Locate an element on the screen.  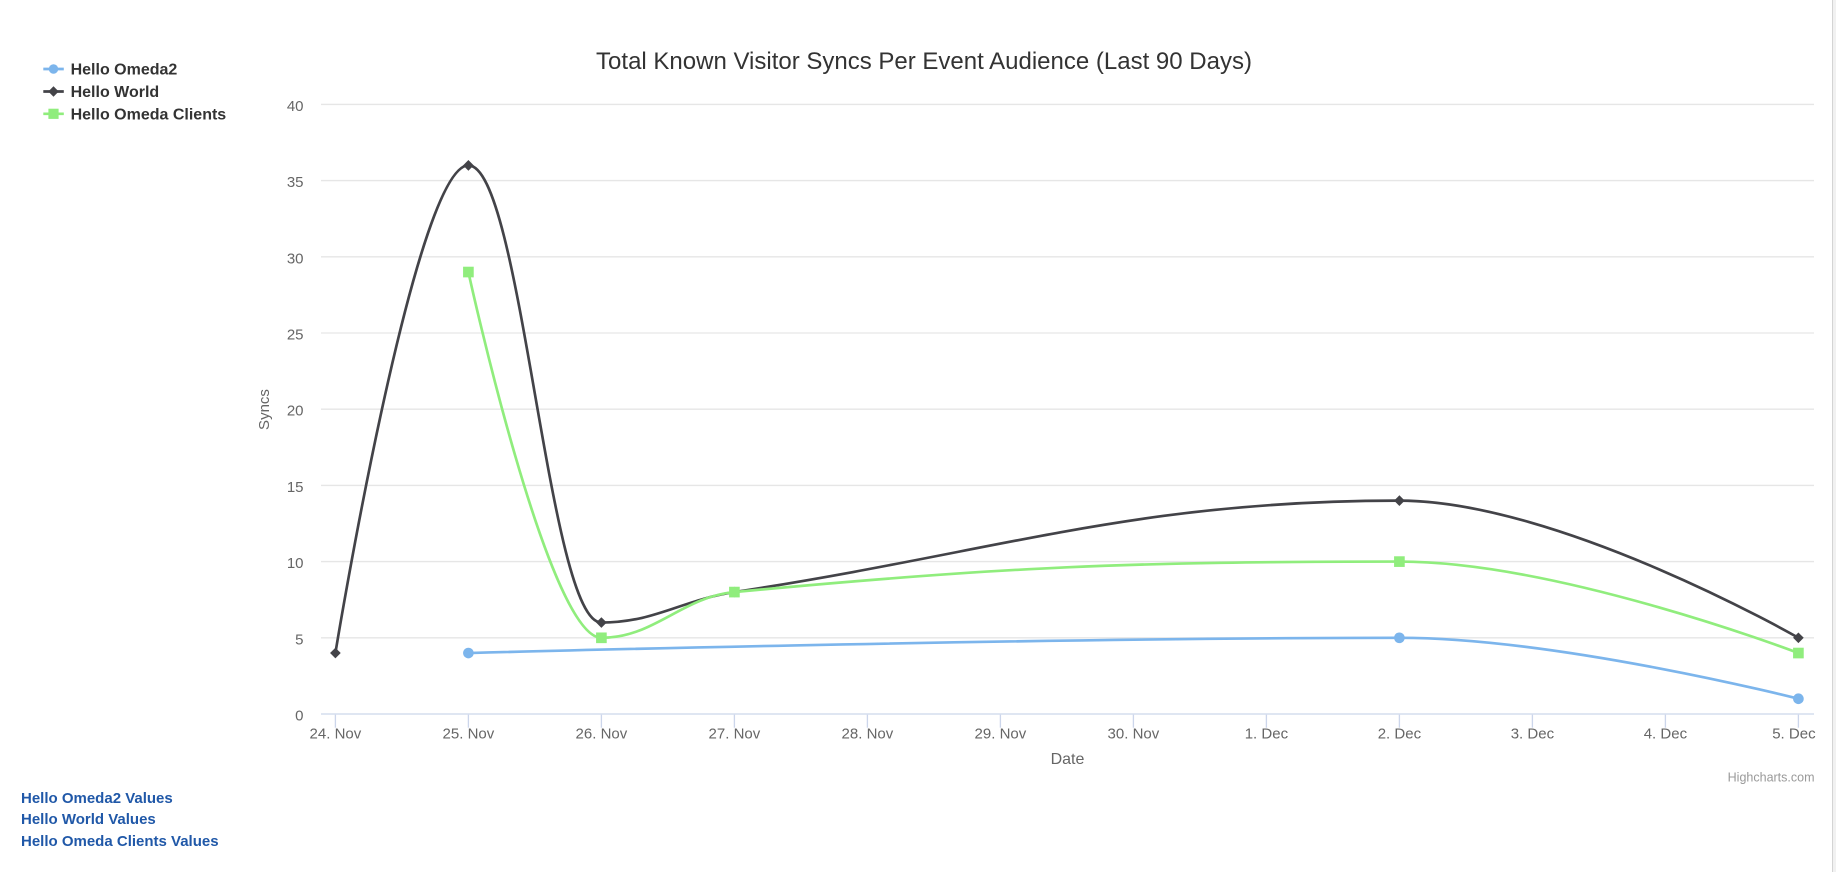
svg-text: 0 is located at coordinates (299, 716).